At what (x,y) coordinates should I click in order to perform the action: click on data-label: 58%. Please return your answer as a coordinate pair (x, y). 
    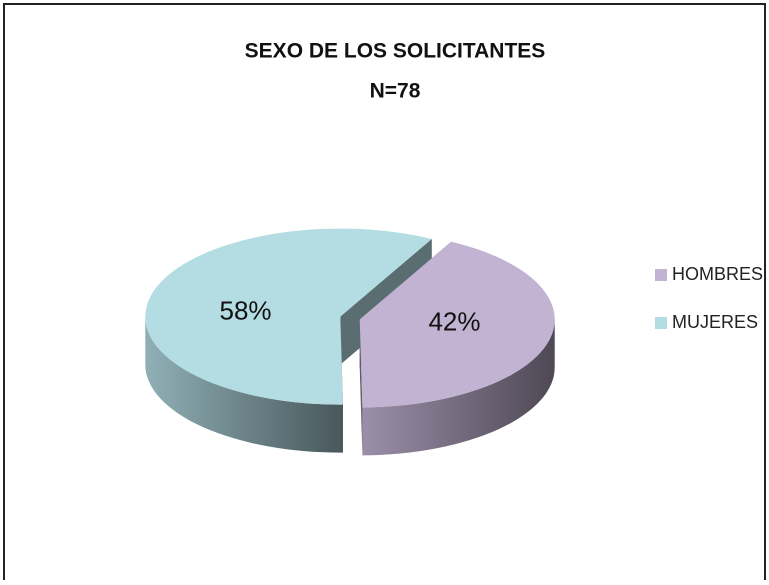
    Looking at the image, I should click on (245, 310).